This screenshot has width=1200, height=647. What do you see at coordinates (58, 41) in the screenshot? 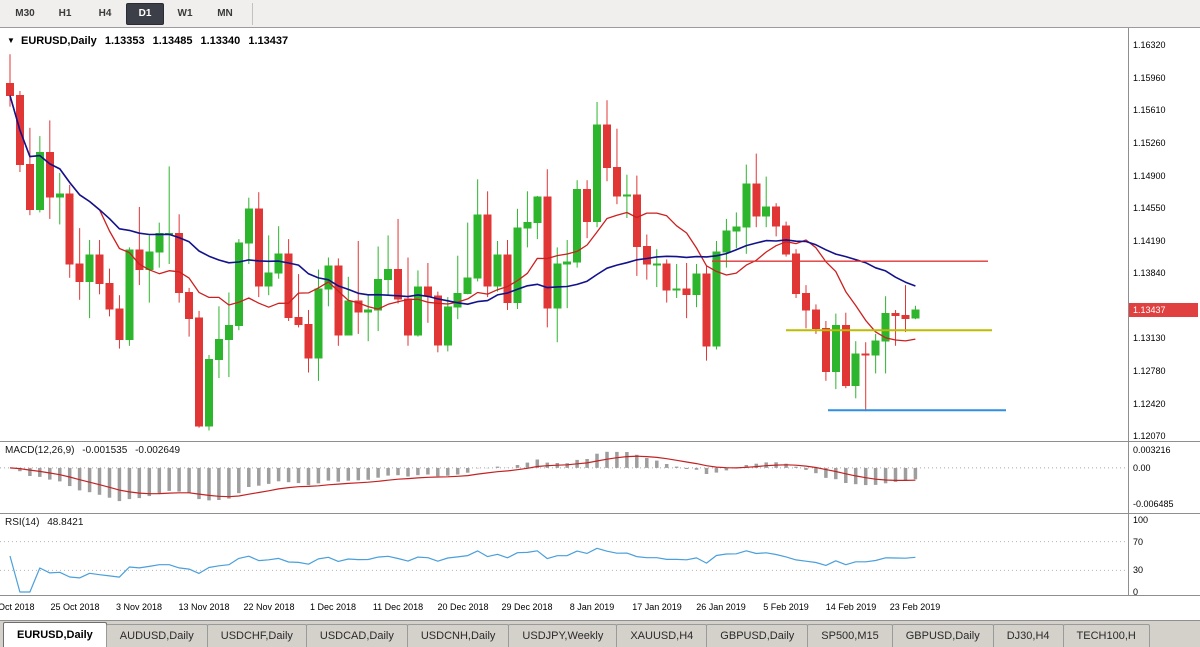
I see `chart-symbol-label: EURUSD,Daily` at bounding box center [58, 41].